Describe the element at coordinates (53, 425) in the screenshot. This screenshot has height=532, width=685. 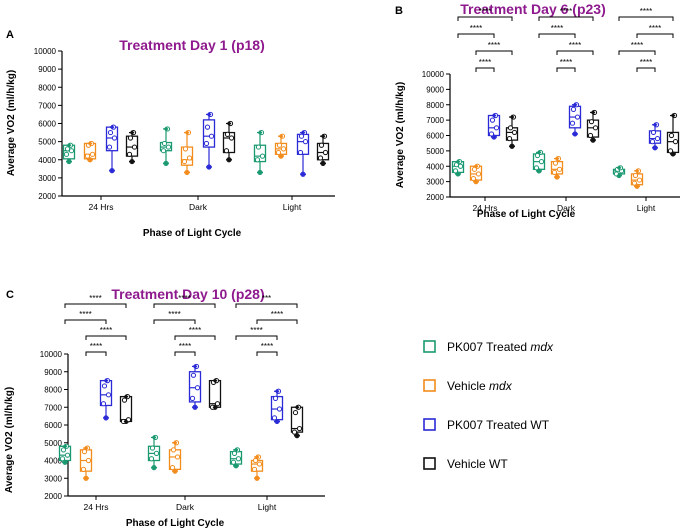
I see `panel-c-y-tick-label: 6000` at that location.